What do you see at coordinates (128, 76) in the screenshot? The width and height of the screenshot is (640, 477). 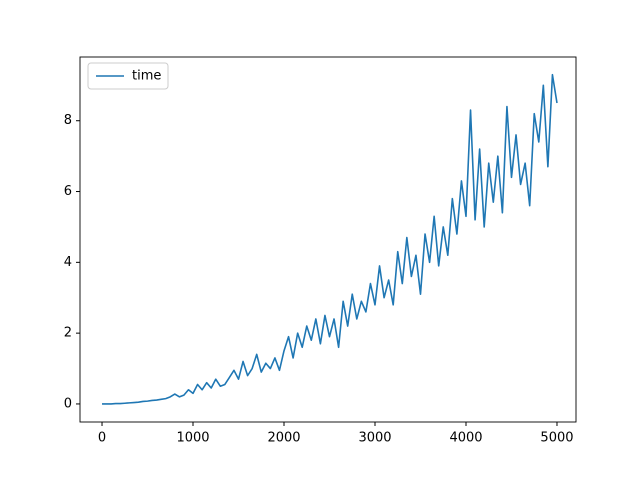 I see `legend-box` at bounding box center [128, 76].